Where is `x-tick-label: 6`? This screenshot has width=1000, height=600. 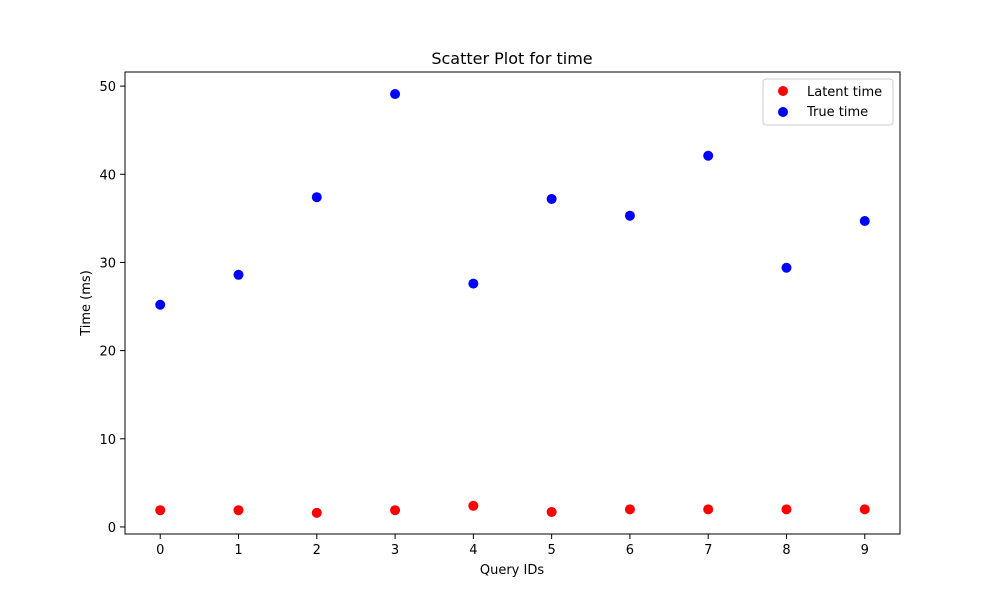
x-tick-label: 6 is located at coordinates (630, 550).